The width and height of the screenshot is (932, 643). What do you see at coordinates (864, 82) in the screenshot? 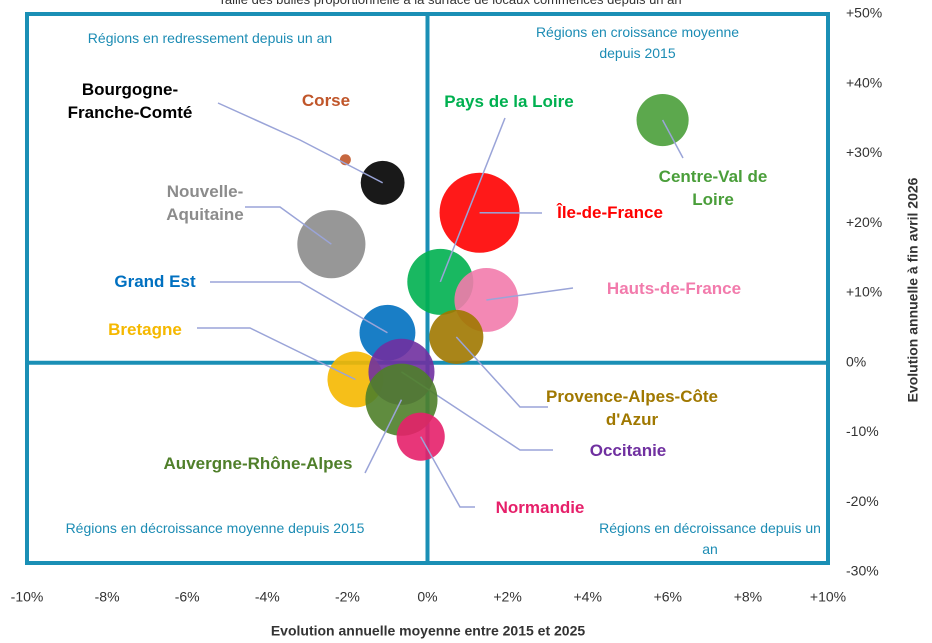
I see `y-tick-label: +40%` at bounding box center [864, 82].